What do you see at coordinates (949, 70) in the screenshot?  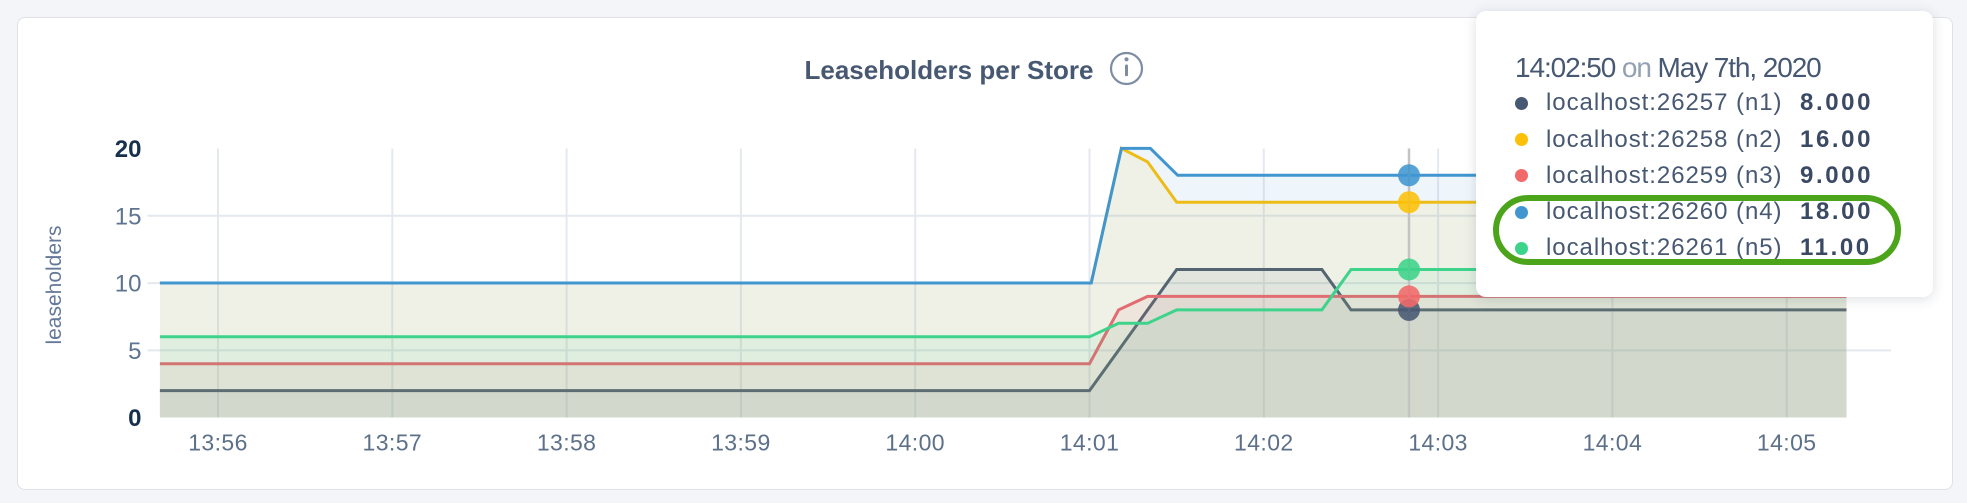 I see `svg-text: Leaseholders per Store` at bounding box center [949, 70].